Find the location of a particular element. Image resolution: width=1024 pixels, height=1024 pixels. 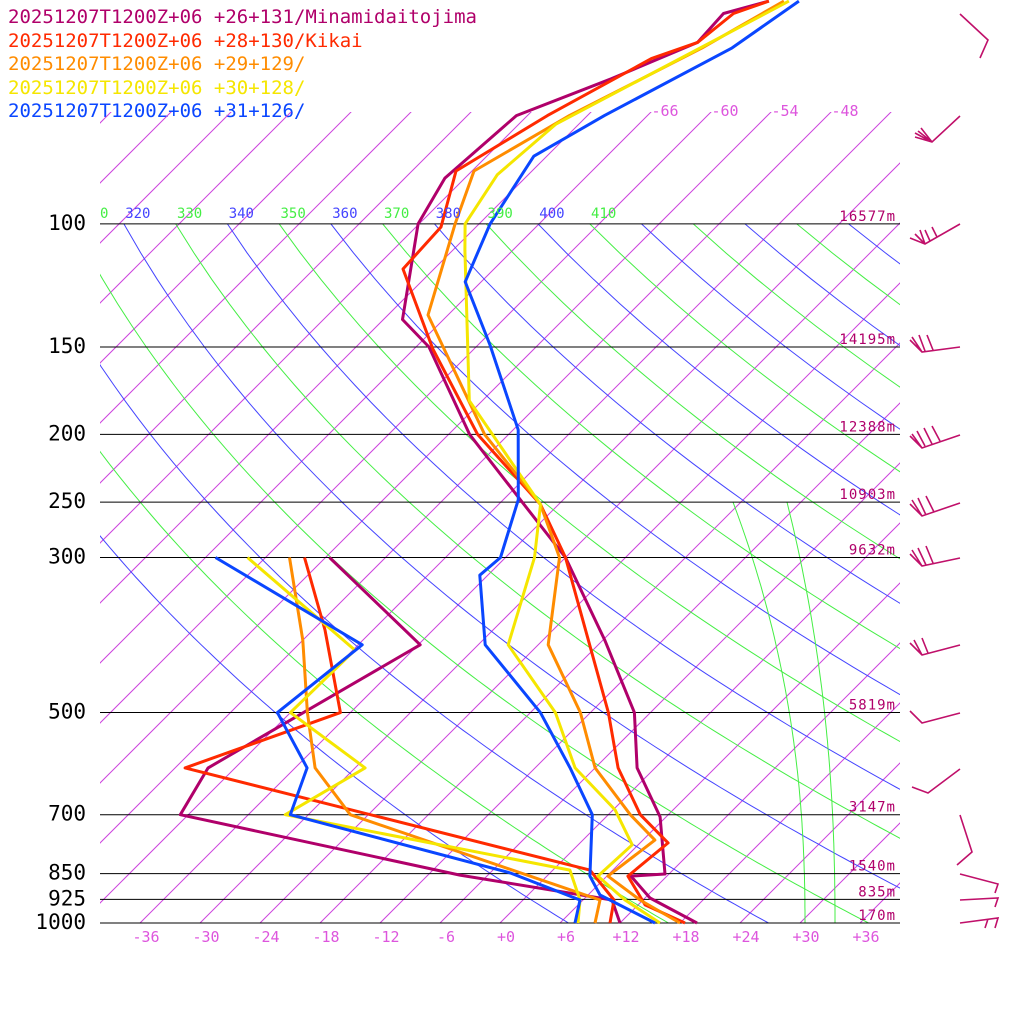

legend-entry: 20251207T1200Z+06 +28+130/Kikai is located at coordinates (185, 40).